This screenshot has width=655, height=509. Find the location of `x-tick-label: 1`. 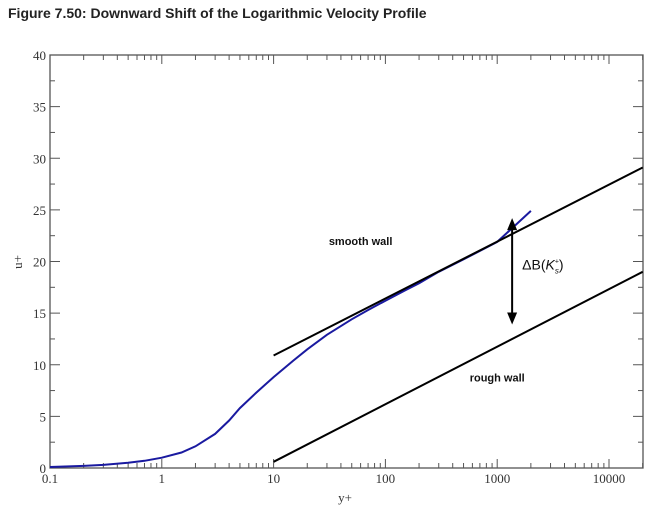

x-tick-label: 1 is located at coordinates (162, 478).